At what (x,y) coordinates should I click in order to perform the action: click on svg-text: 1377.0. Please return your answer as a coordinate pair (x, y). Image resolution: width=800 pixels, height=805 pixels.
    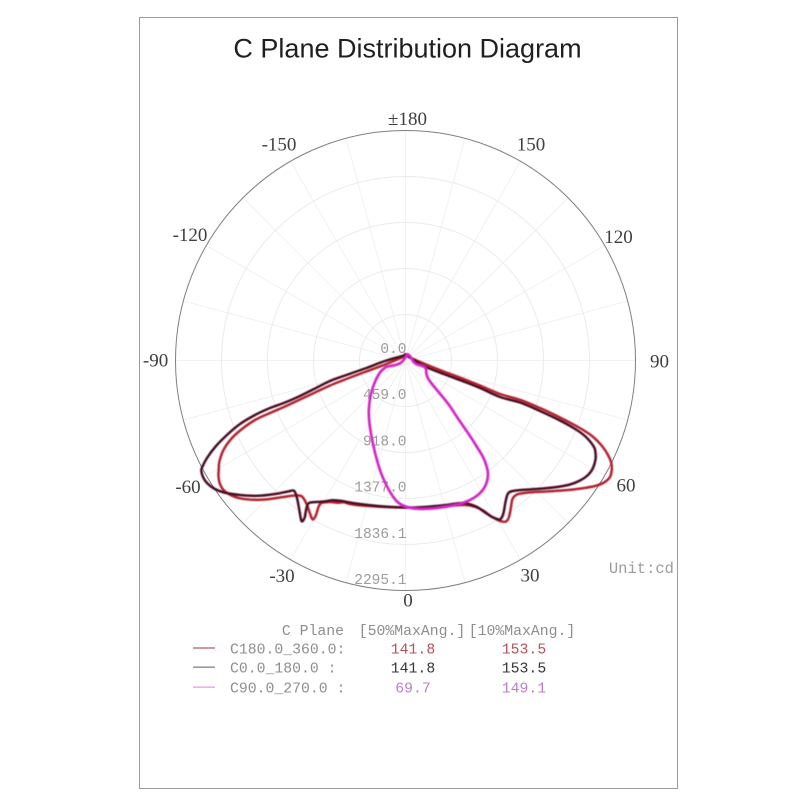
    Looking at the image, I should click on (380, 489).